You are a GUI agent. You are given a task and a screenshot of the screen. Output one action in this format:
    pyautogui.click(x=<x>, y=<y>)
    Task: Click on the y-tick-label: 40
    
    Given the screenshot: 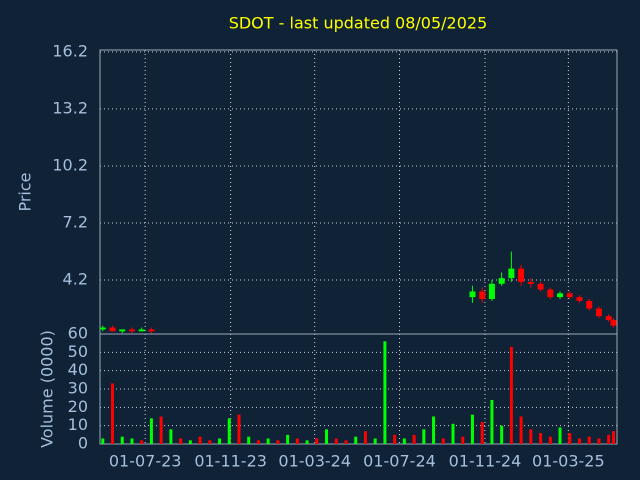 What is the action you would take?
    pyautogui.click(x=78, y=369)
    